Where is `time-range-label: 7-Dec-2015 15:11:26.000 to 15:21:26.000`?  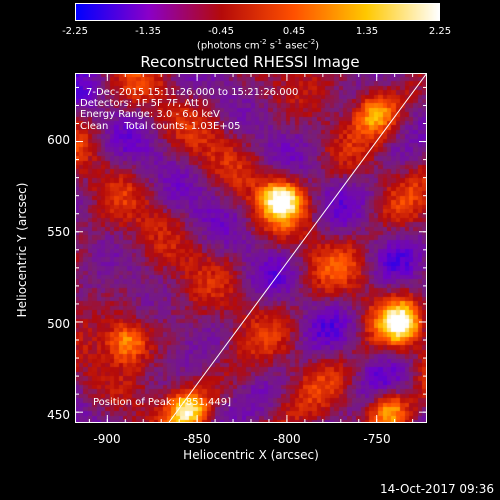
time-range-label: 7-Dec-2015 15:11:26.000 to 15:21:26.000 is located at coordinates (192, 92).